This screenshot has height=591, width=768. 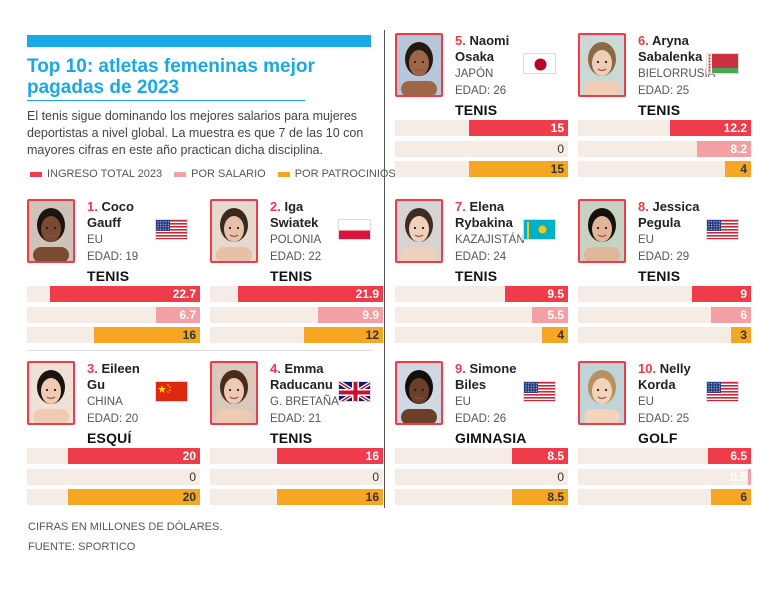 What do you see at coordinates (113, 419) in the screenshot?
I see `athlete-age: EDAD: 20` at bounding box center [113, 419].